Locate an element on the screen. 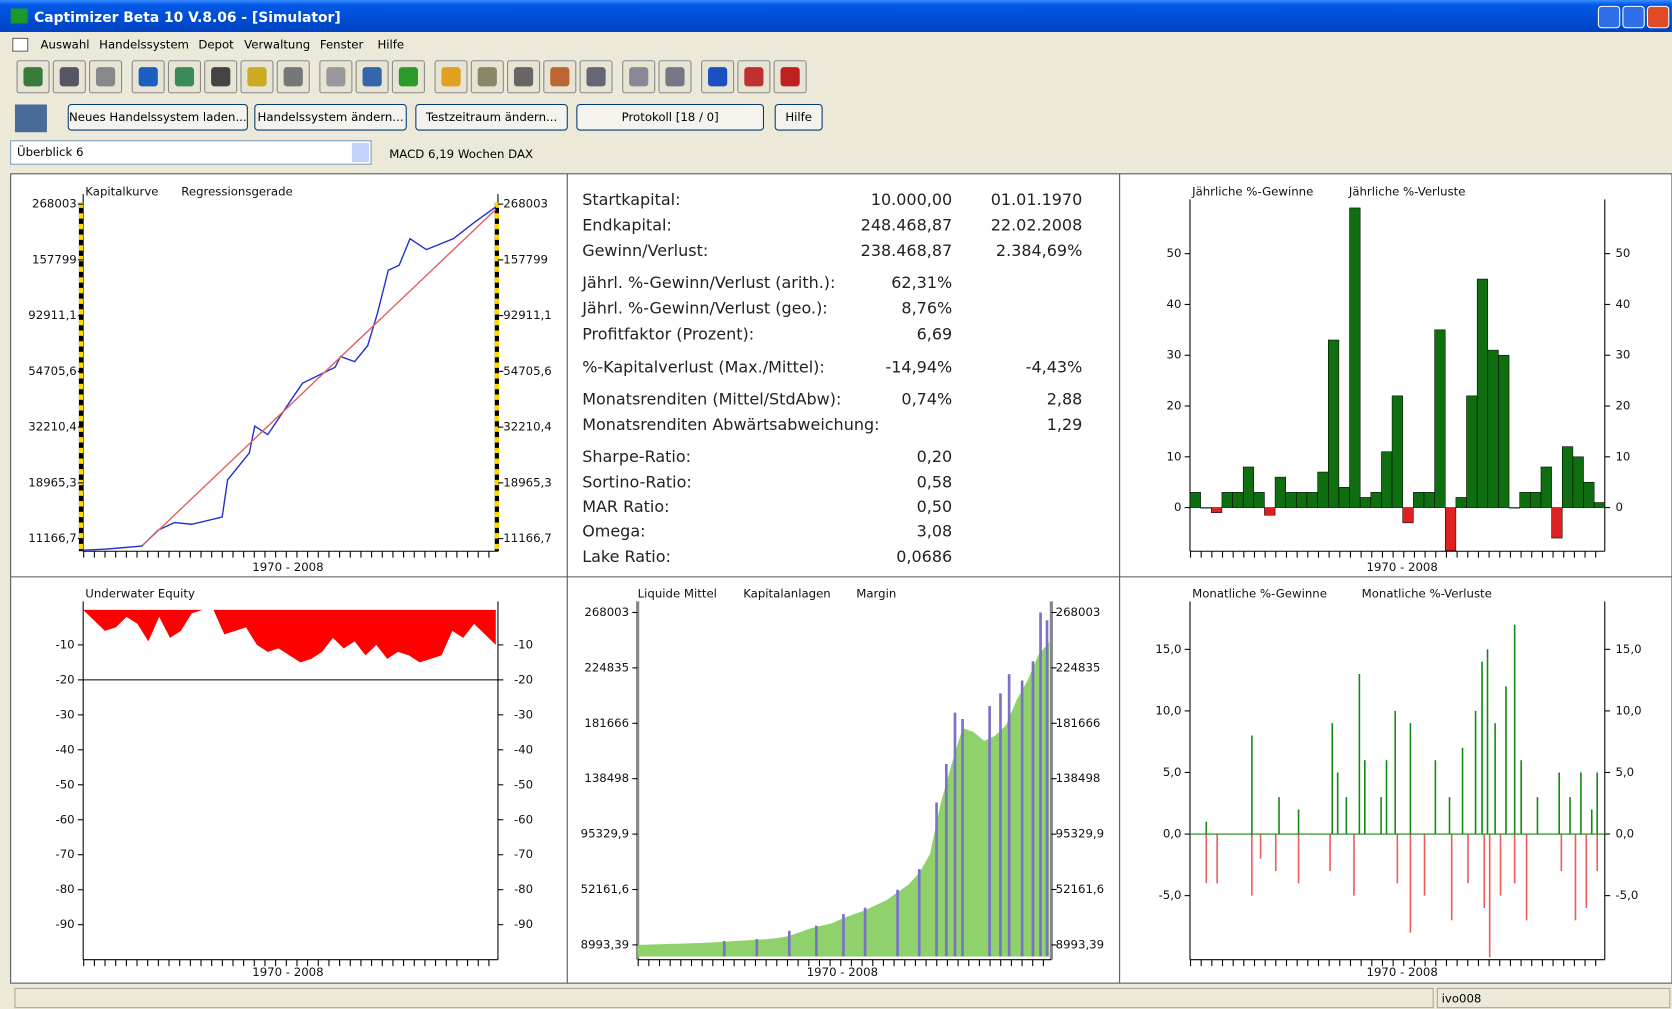 This screenshot has width=1672, height=1009. area is located at coordinates (289, 636).